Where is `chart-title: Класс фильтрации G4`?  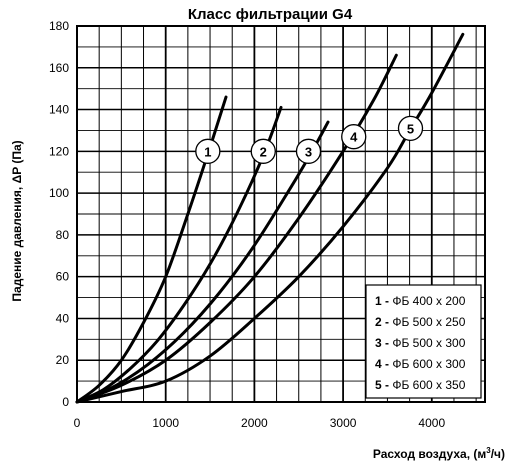 chart-title: Класс фильтрации G4 is located at coordinates (270, 14).